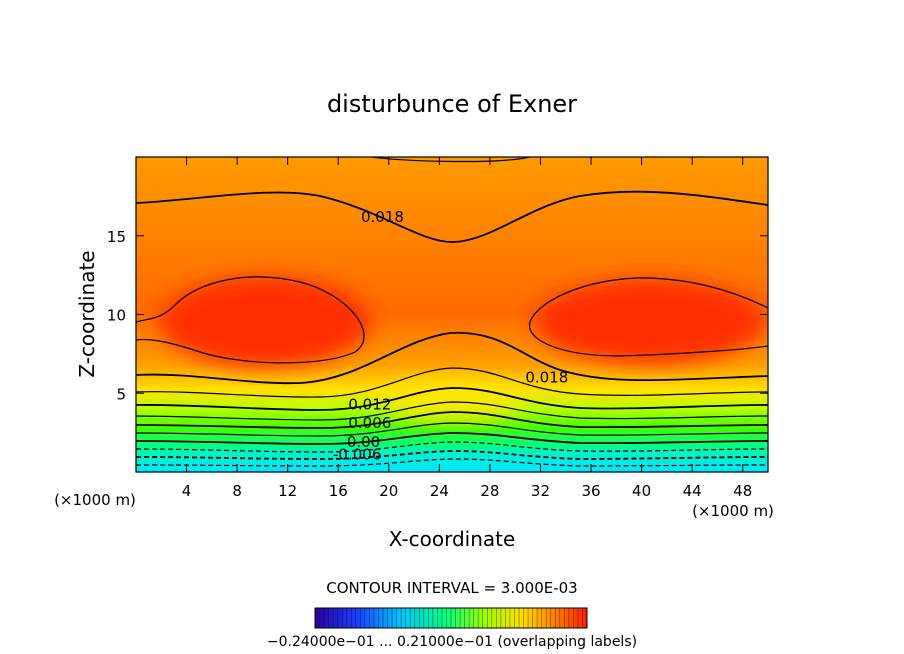  Describe the element at coordinates (452, 455) in the screenshot. I see `contour-neg-0.006` at that location.